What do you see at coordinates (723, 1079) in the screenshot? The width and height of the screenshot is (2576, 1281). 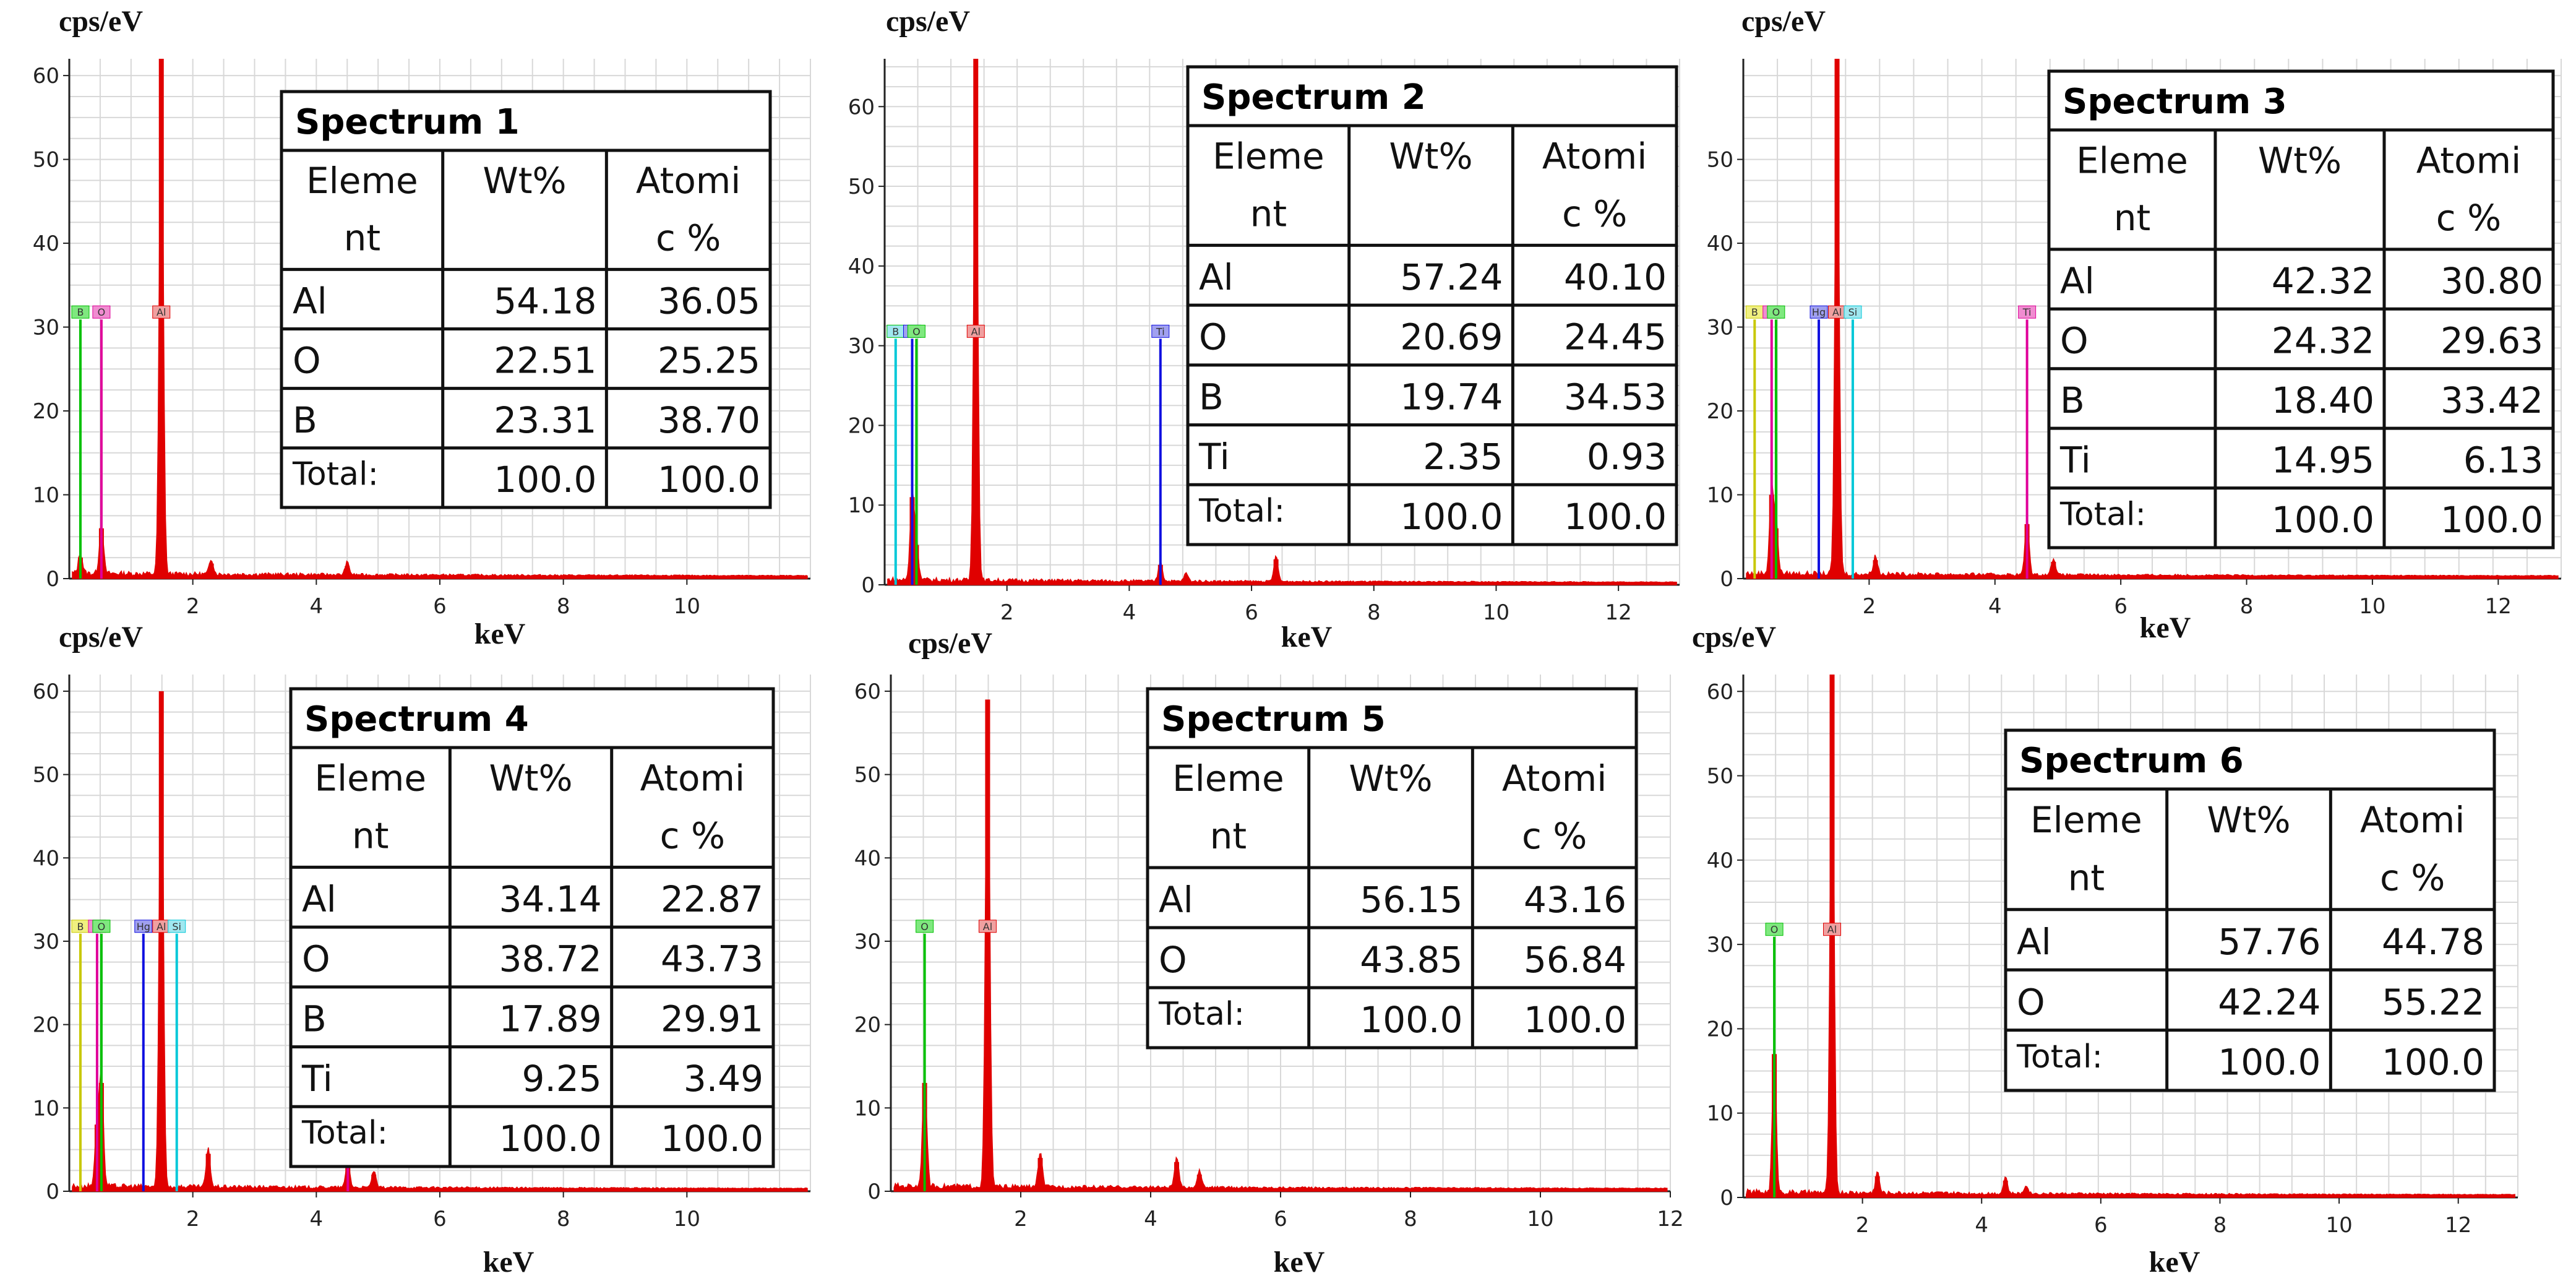 I see `cell-atomic: 3.49` at bounding box center [723, 1079].